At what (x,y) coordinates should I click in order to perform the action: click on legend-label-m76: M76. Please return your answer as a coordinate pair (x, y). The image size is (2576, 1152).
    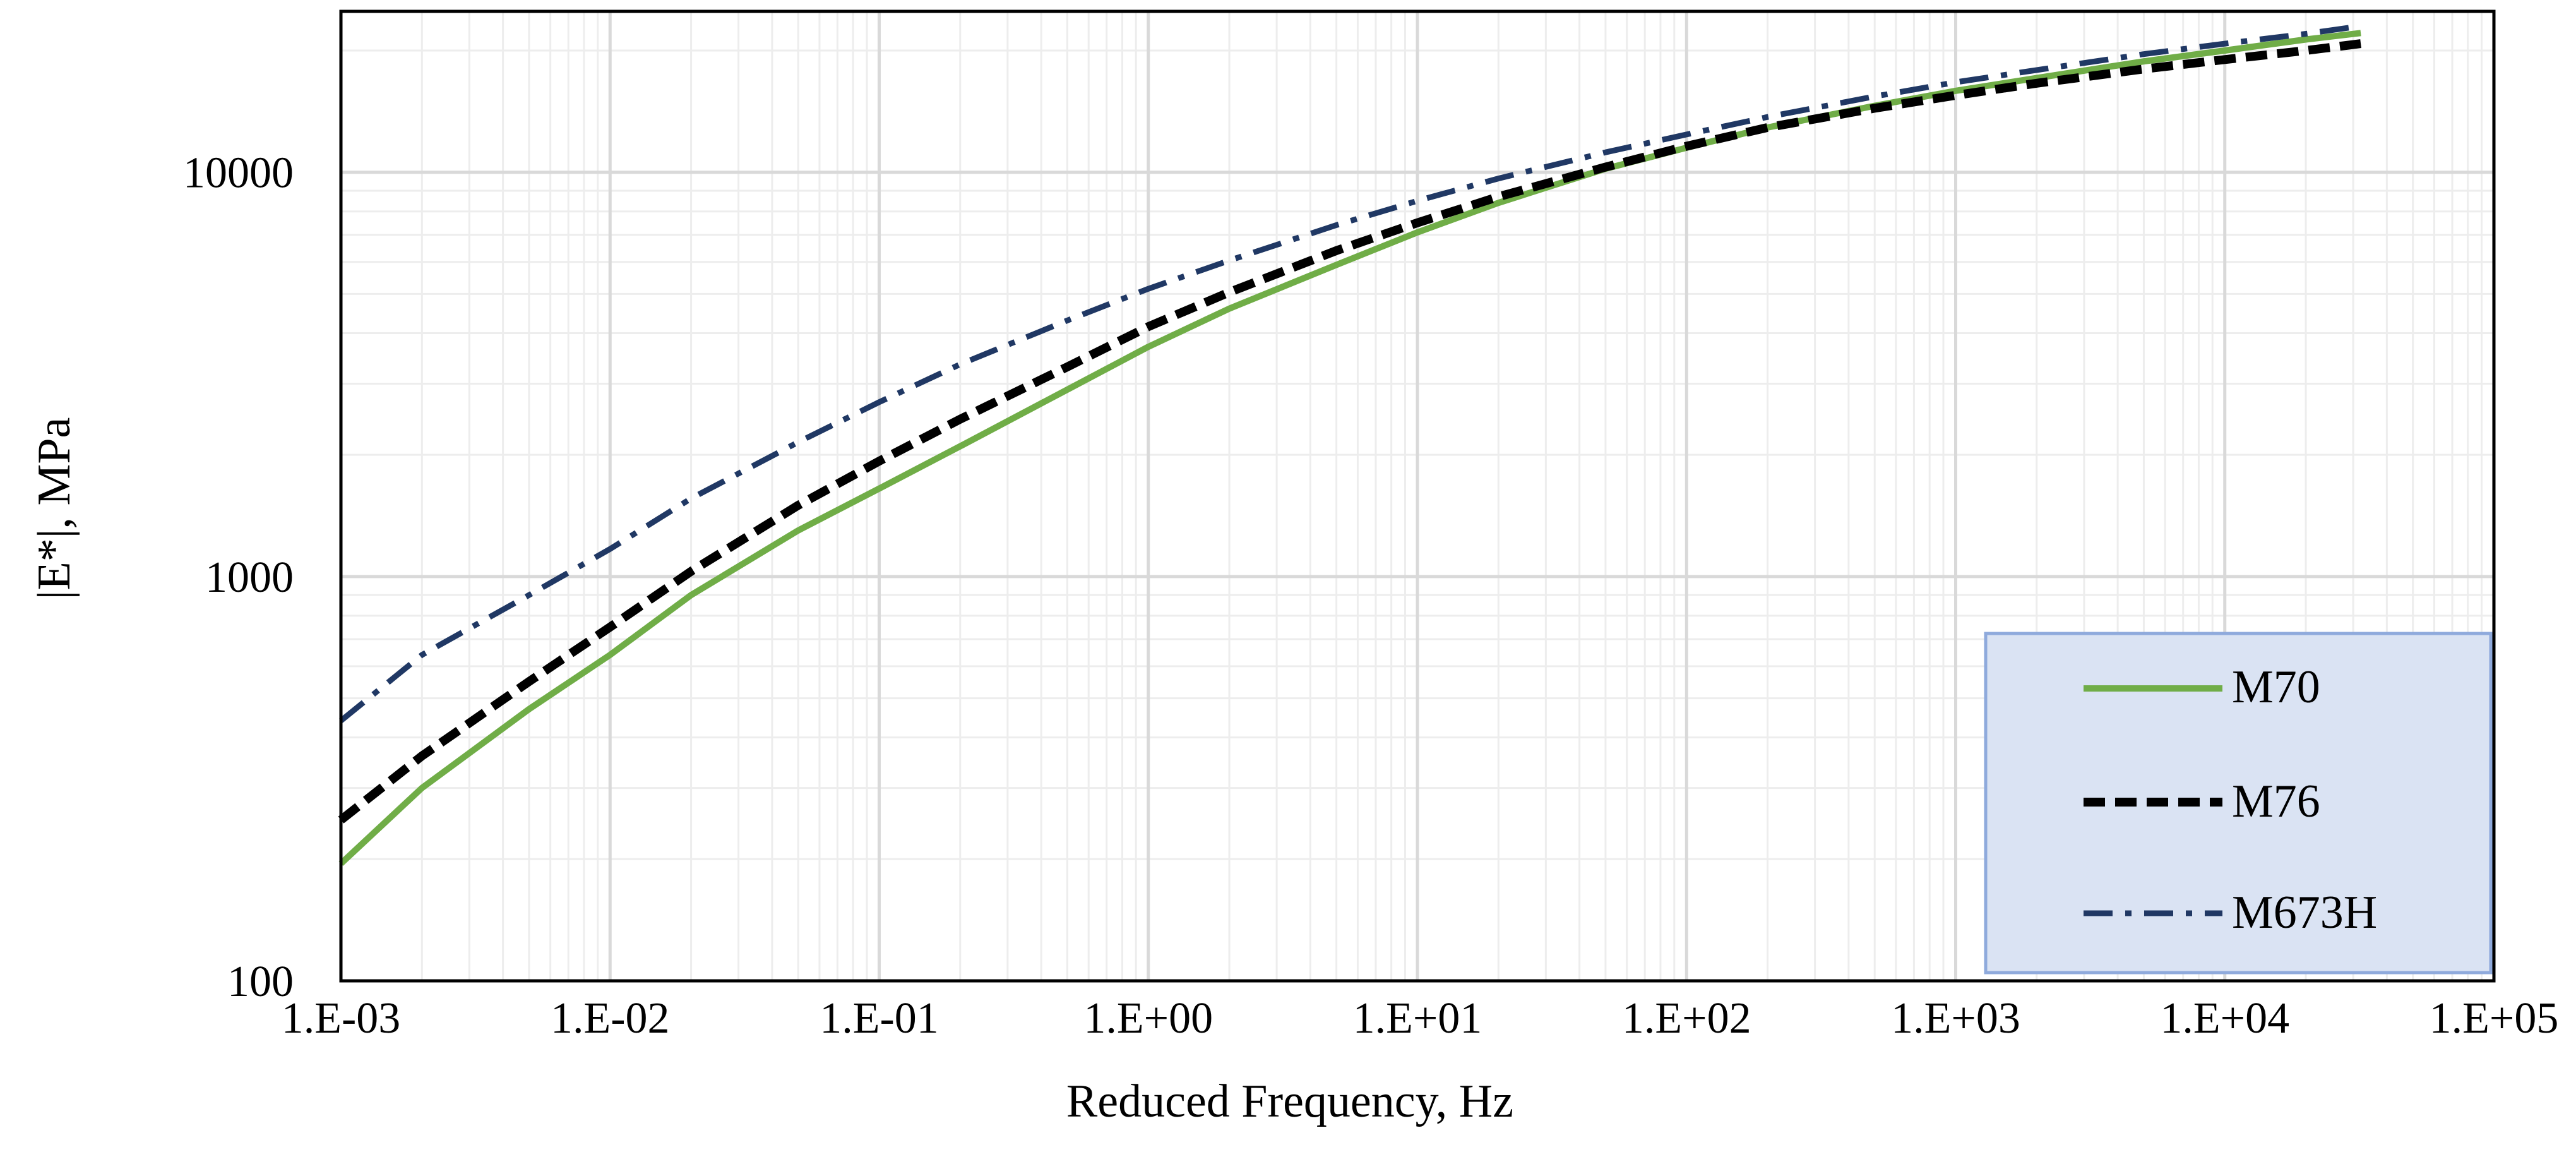
    Looking at the image, I should click on (2276, 801).